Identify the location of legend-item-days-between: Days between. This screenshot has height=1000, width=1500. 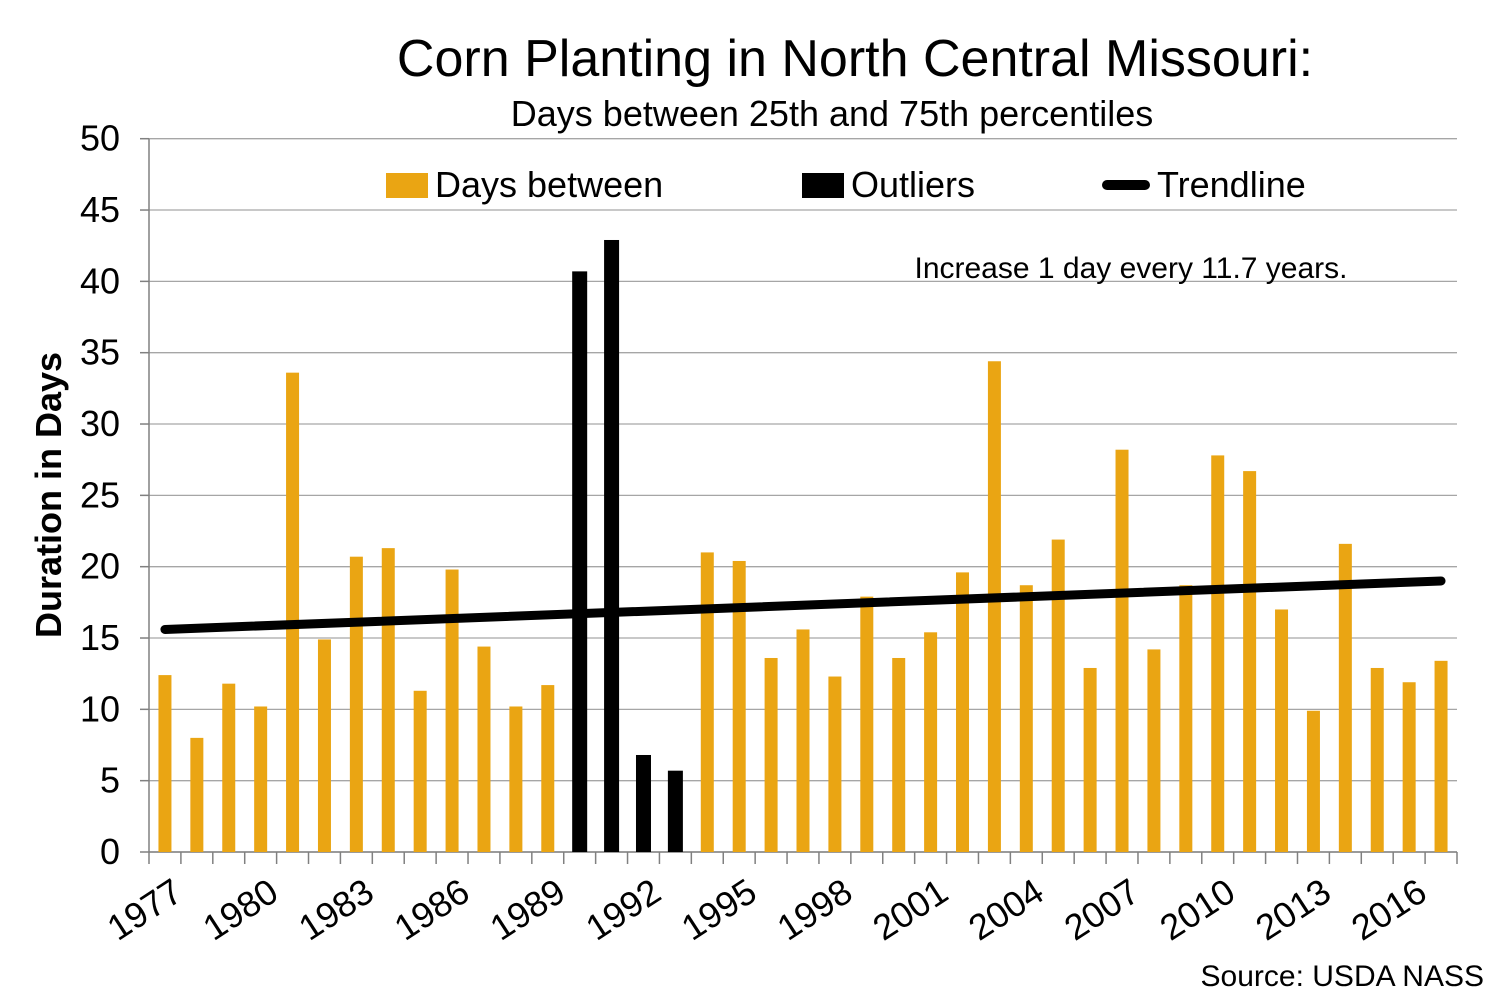
(524, 185).